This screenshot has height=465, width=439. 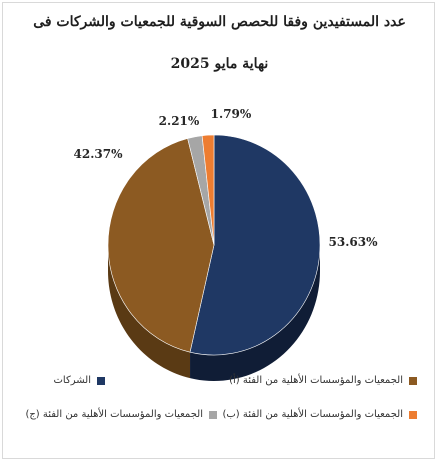 I want to click on data-label-category-c: 2.21%, so click(x=179, y=121).